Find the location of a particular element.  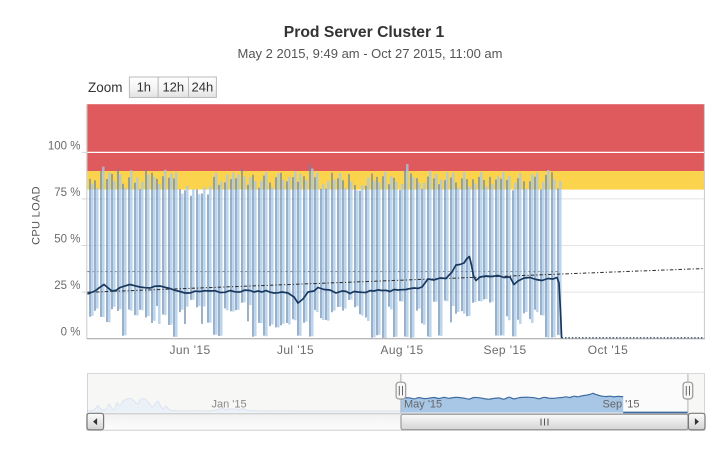

svg-text: Jun '15 is located at coordinates (189, 350).